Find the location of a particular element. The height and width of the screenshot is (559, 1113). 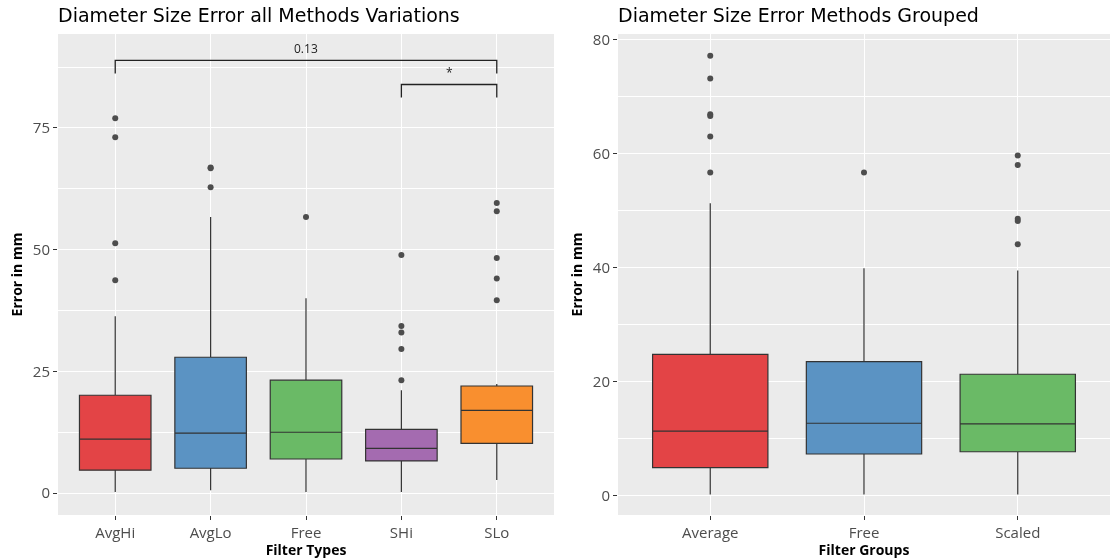

annotation: * is located at coordinates (449, 72).